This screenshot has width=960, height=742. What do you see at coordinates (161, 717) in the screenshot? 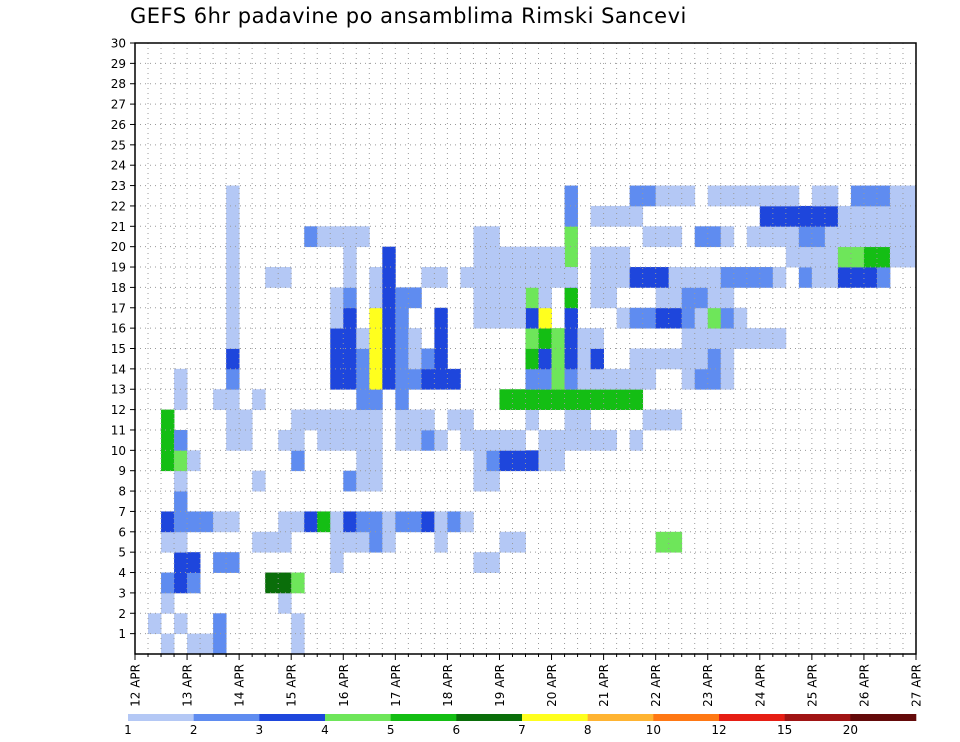
I see `colorbar-swatch` at bounding box center [161, 717].